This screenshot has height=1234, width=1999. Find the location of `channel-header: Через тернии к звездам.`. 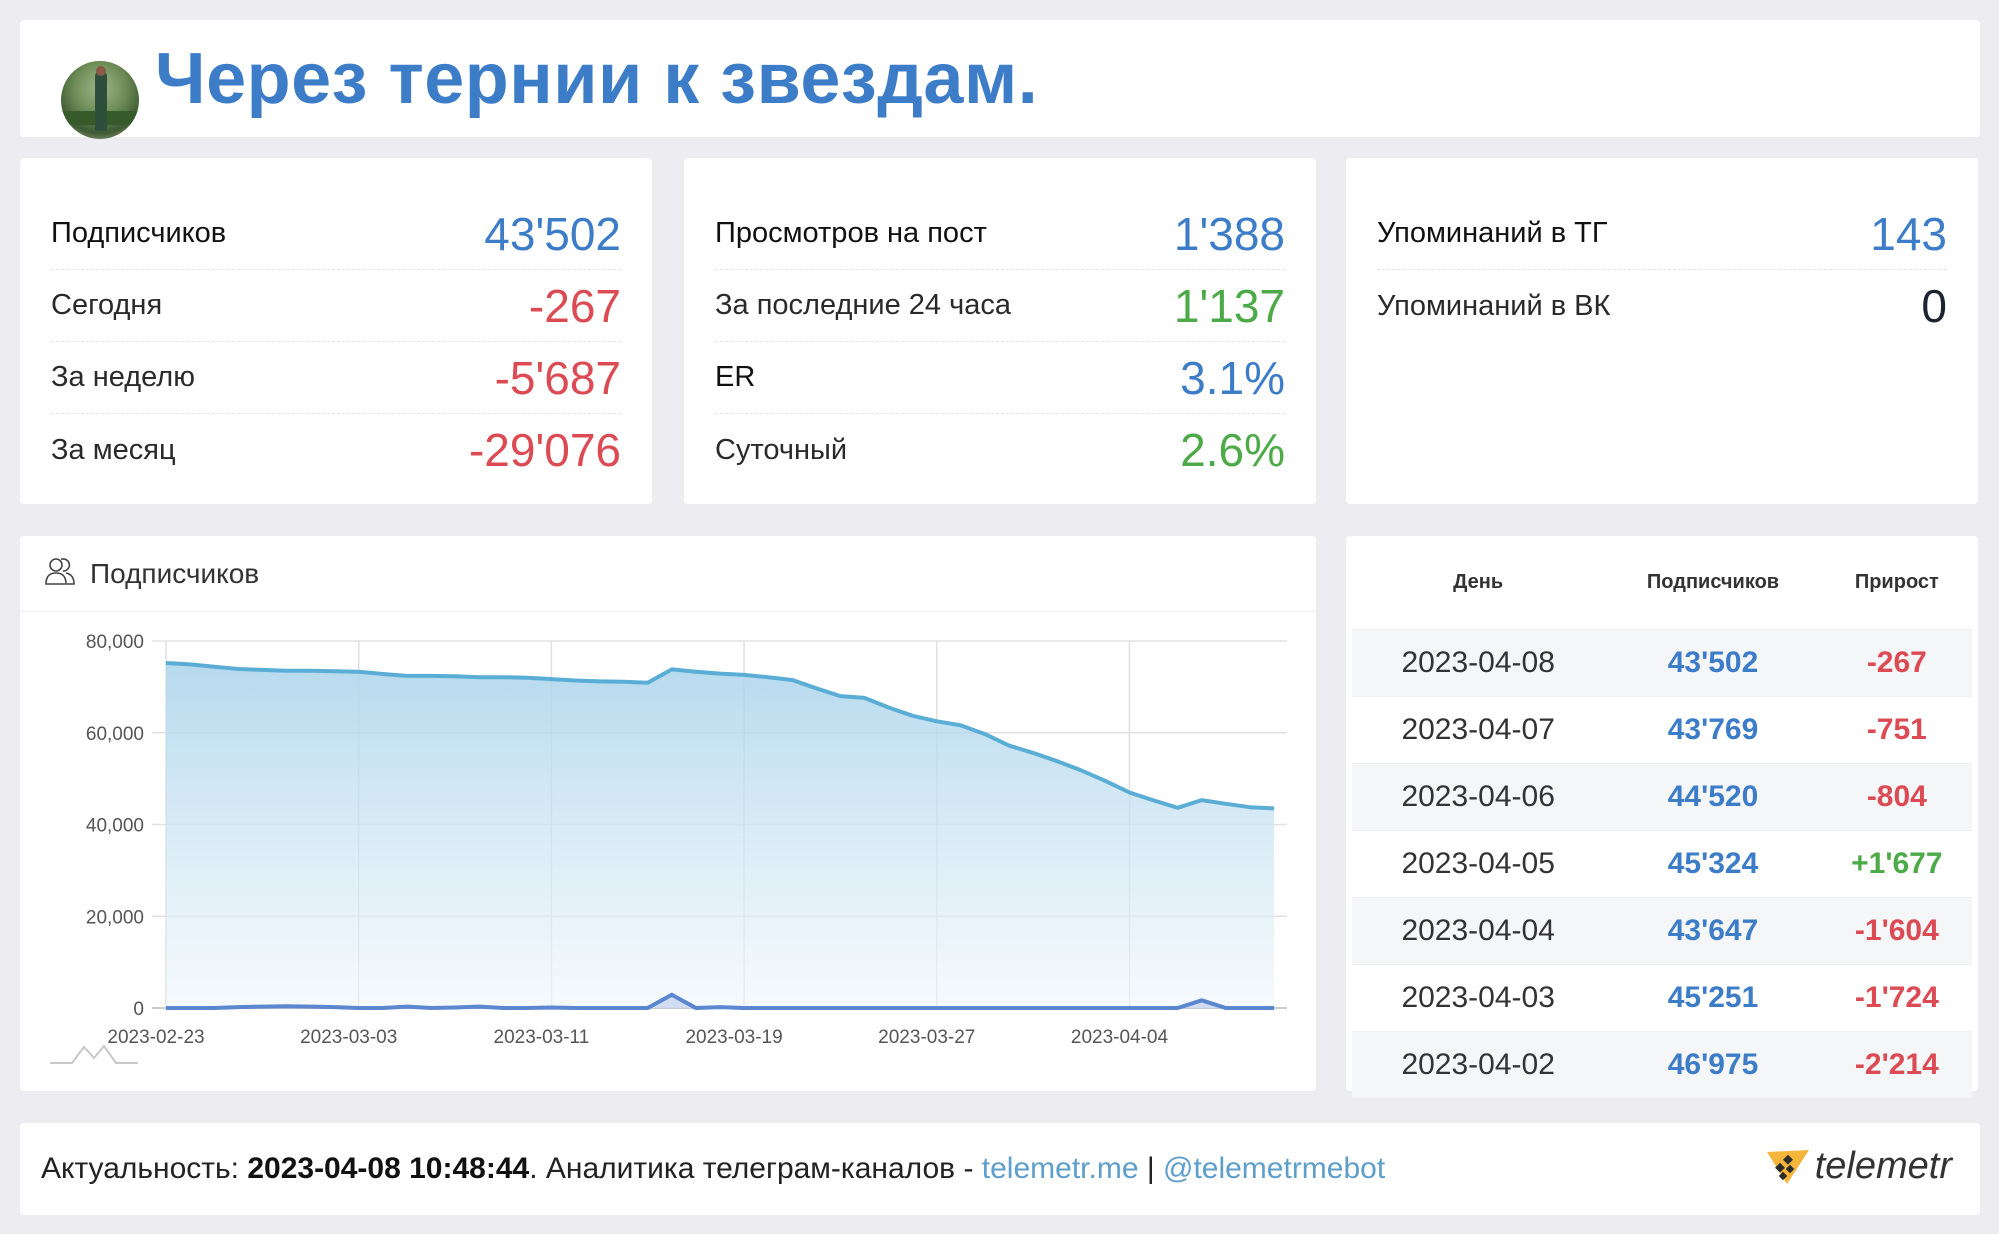

channel-header: Через тернии к звездам. is located at coordinates (1000, 79).